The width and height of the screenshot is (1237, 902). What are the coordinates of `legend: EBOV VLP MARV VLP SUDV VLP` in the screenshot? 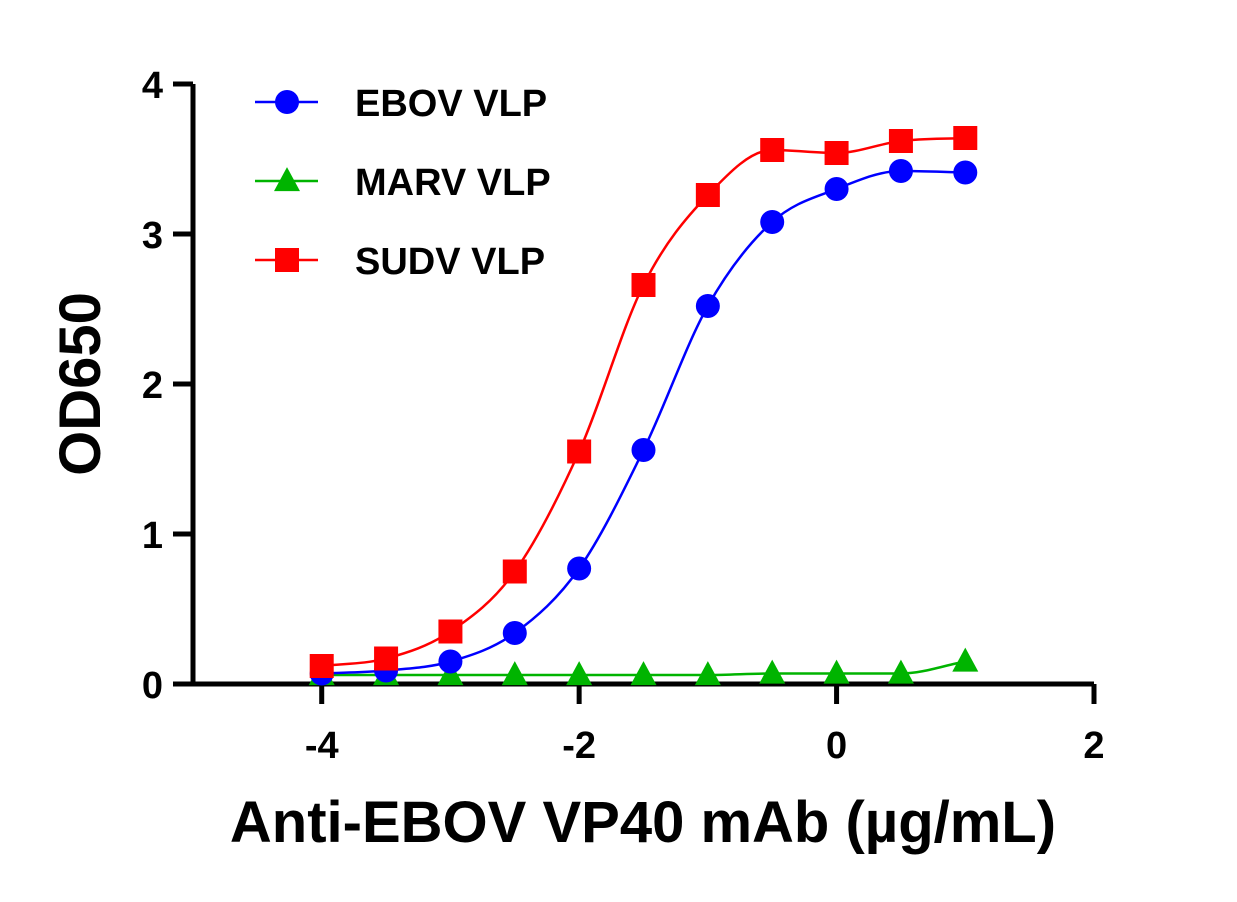 It's located at (403, 183).